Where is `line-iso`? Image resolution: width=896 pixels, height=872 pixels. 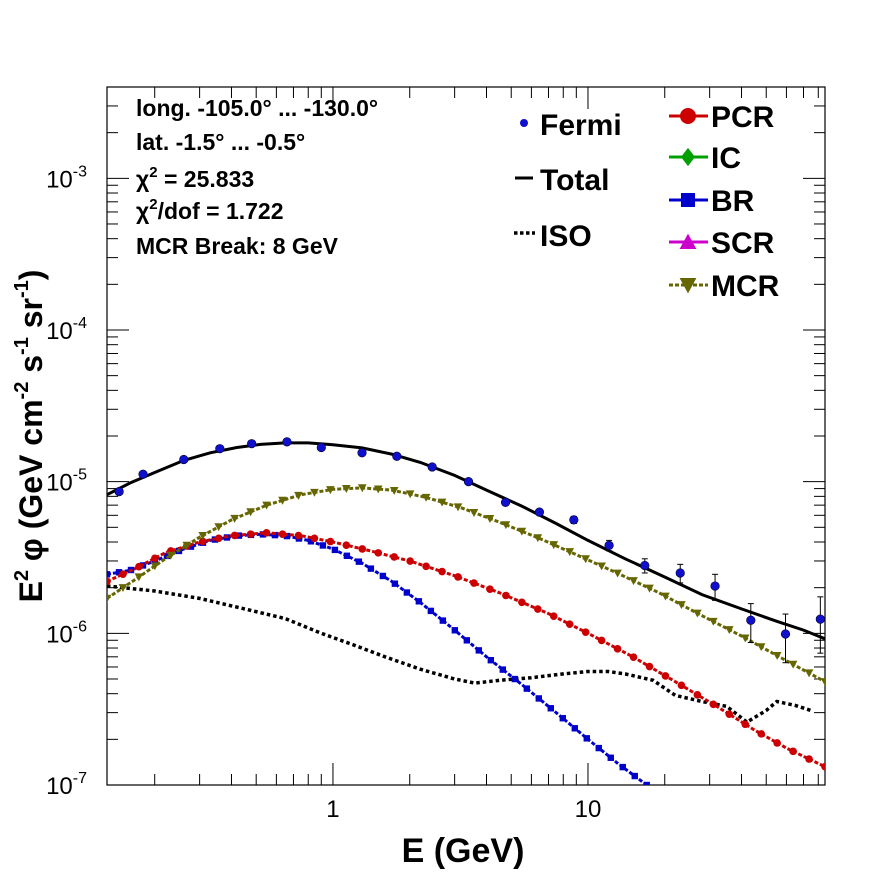
line-iso is located at coordinates (459, 654).